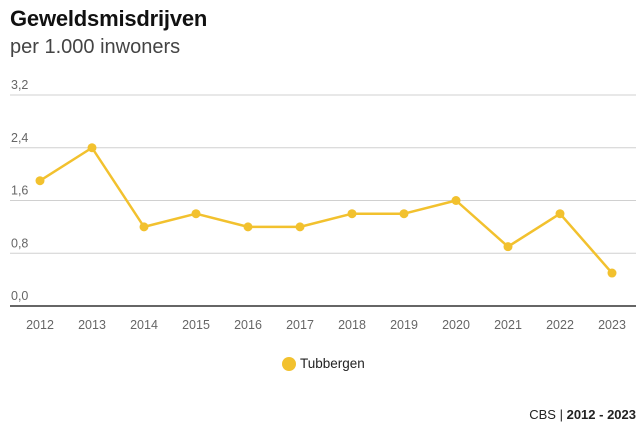 The width and height of the screenshot is (642, 425). What do you see at coordinates (560, 325) in the screenshot?
I see `x-tick-label: 2022` at bounding box center [560, 325].